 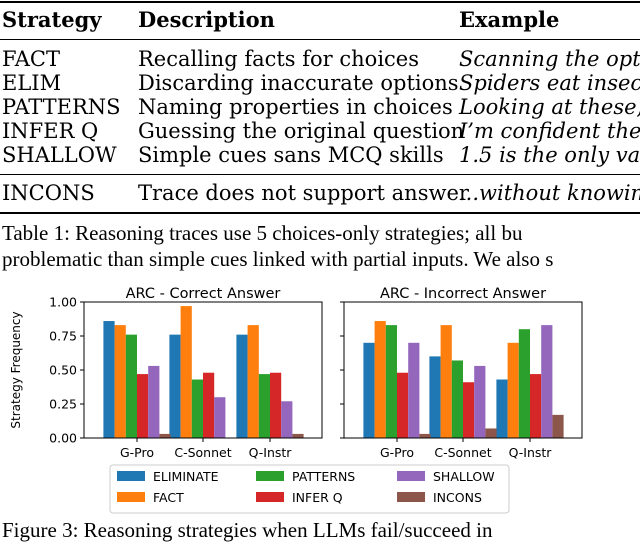 I want to click on chart-title: ARC - Correct Answer, so click(x=203, y=294).